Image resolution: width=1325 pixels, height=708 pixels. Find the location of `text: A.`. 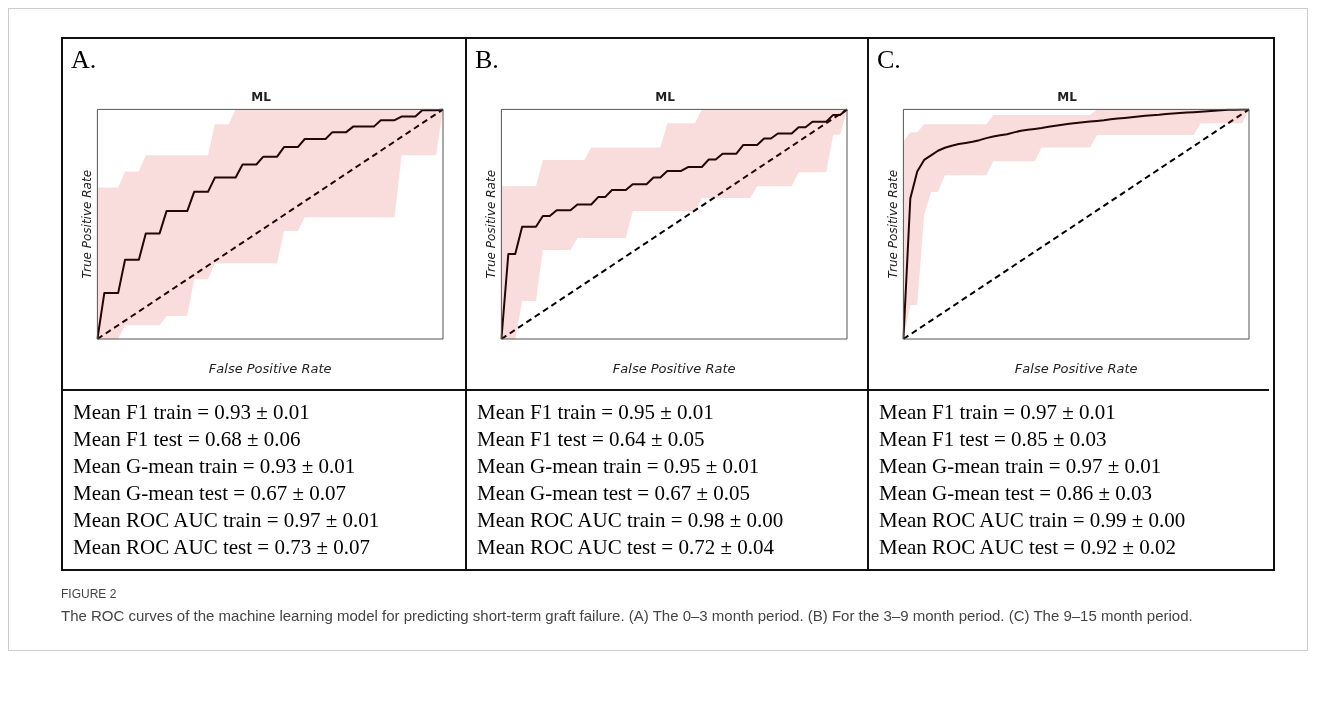

text: A. is located at coordinates (84, 60).